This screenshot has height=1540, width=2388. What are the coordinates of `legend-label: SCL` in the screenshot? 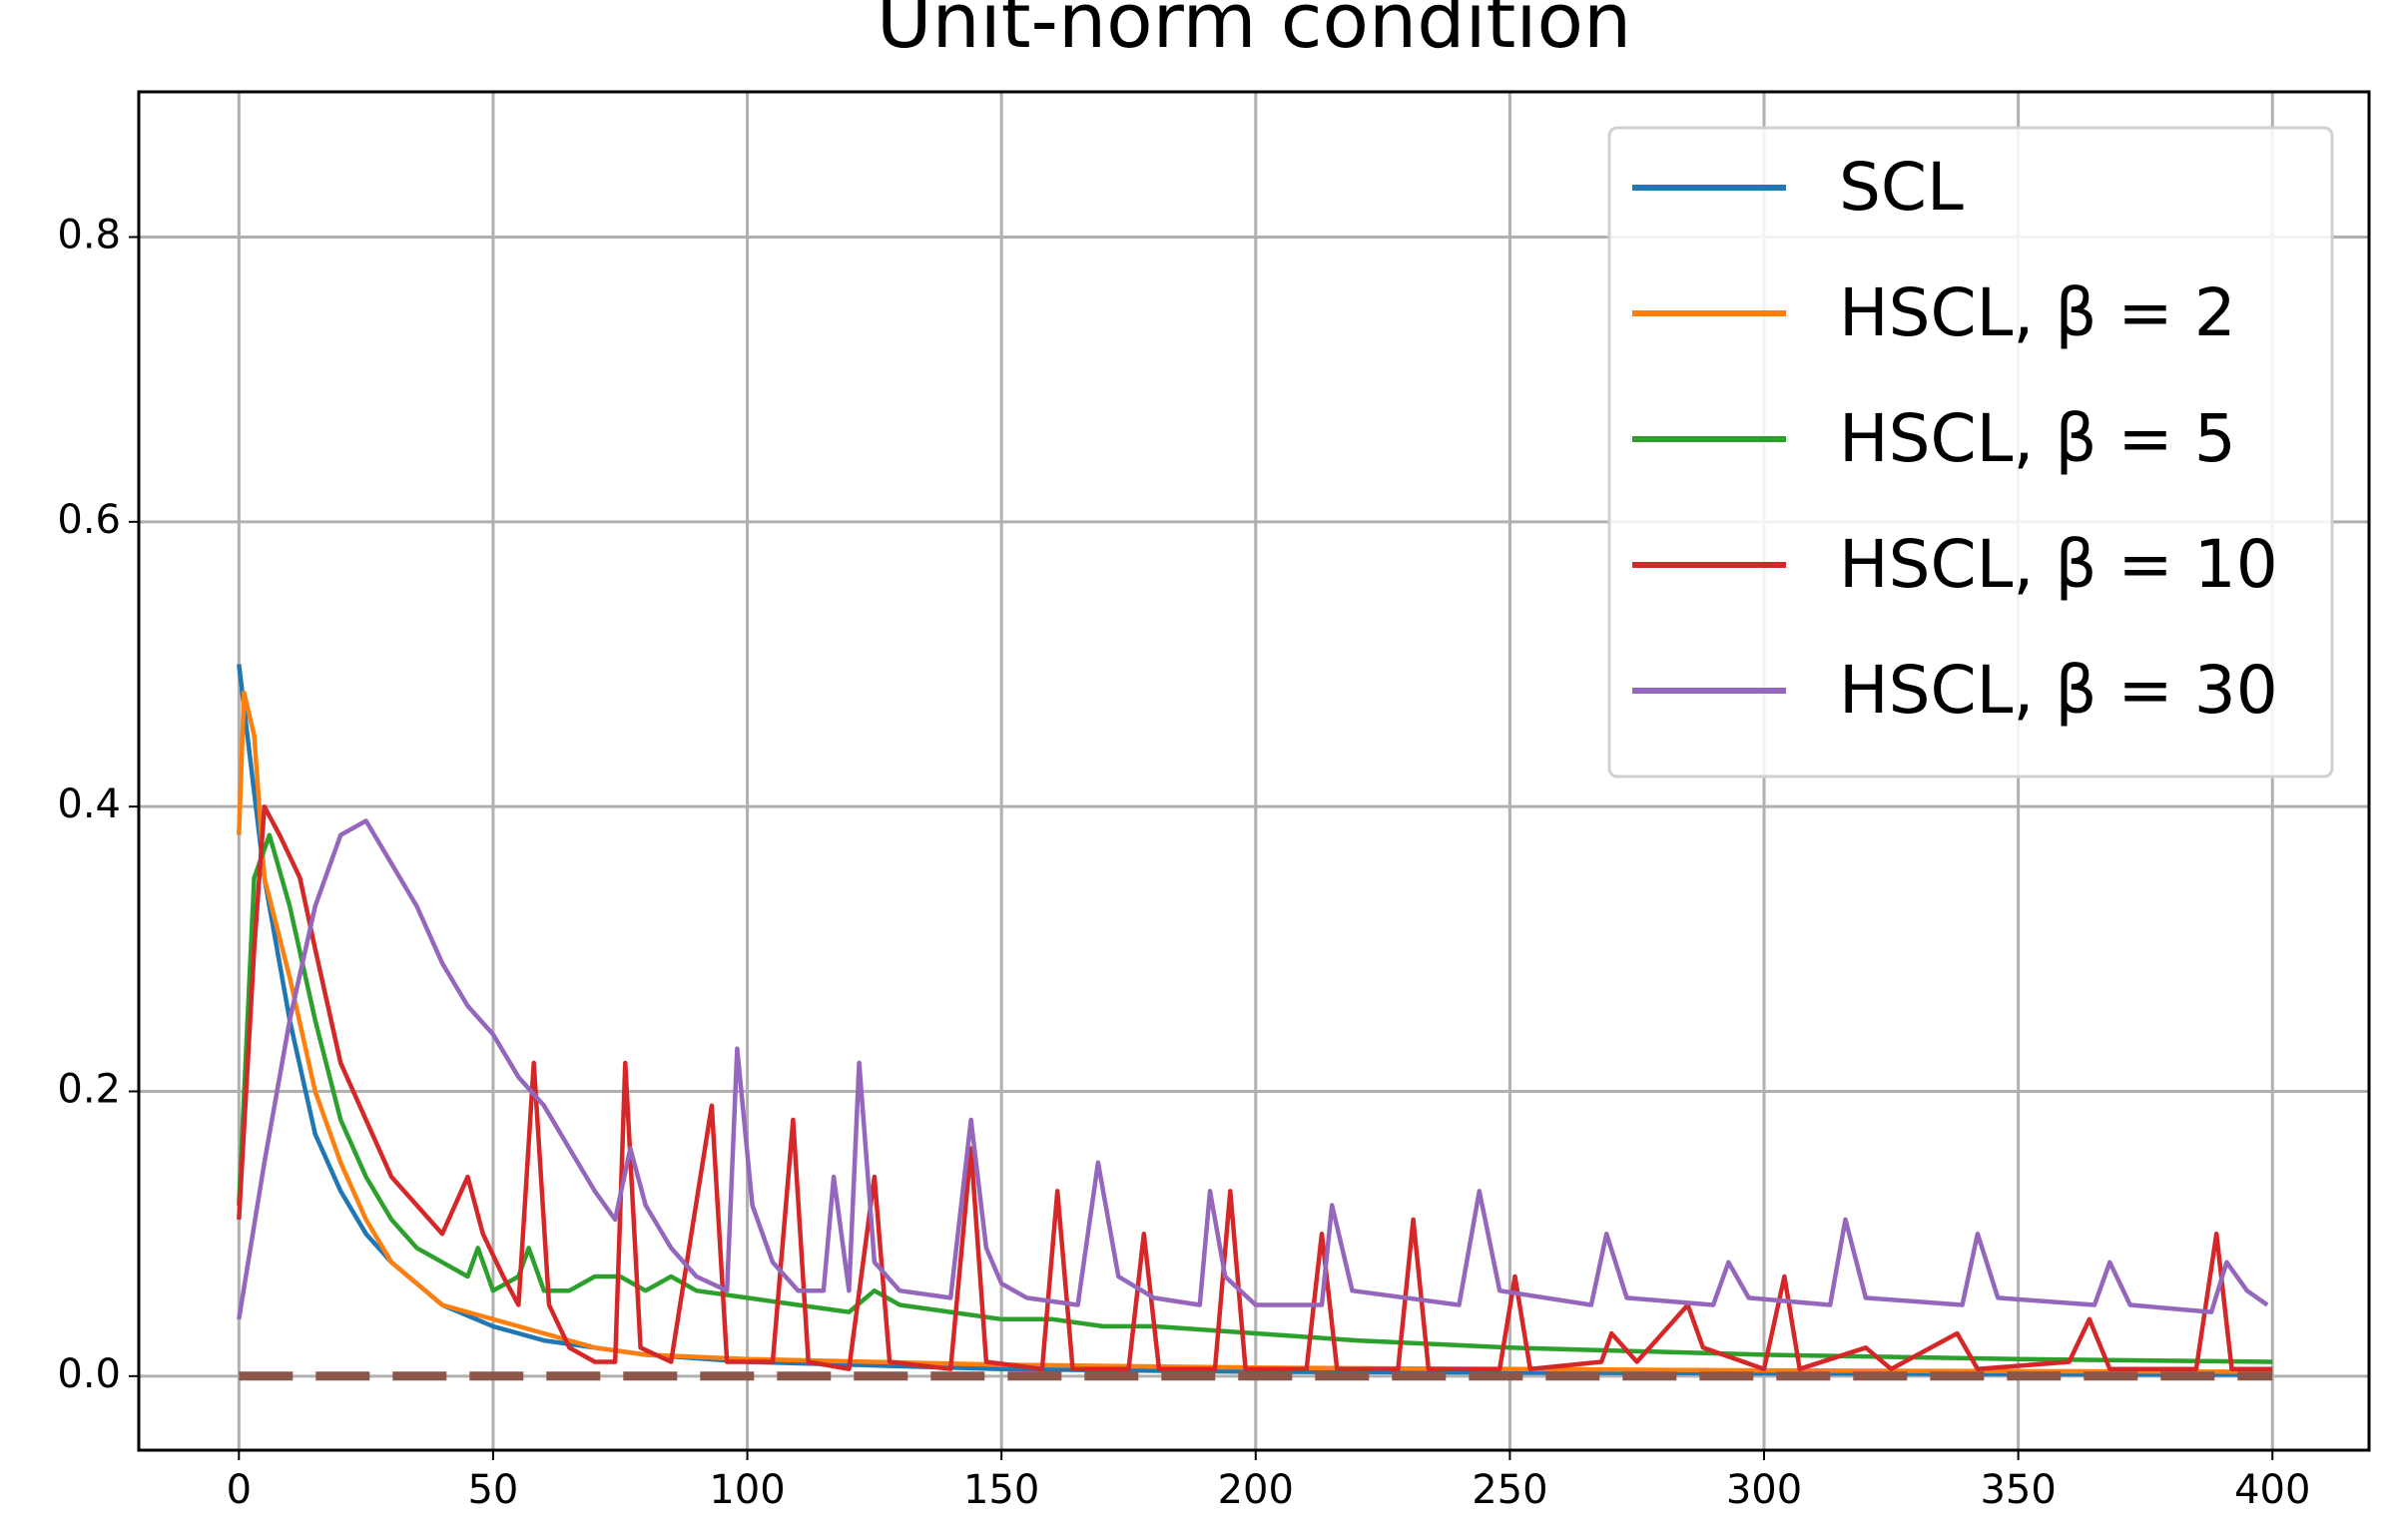 It's located at (1901, 187).